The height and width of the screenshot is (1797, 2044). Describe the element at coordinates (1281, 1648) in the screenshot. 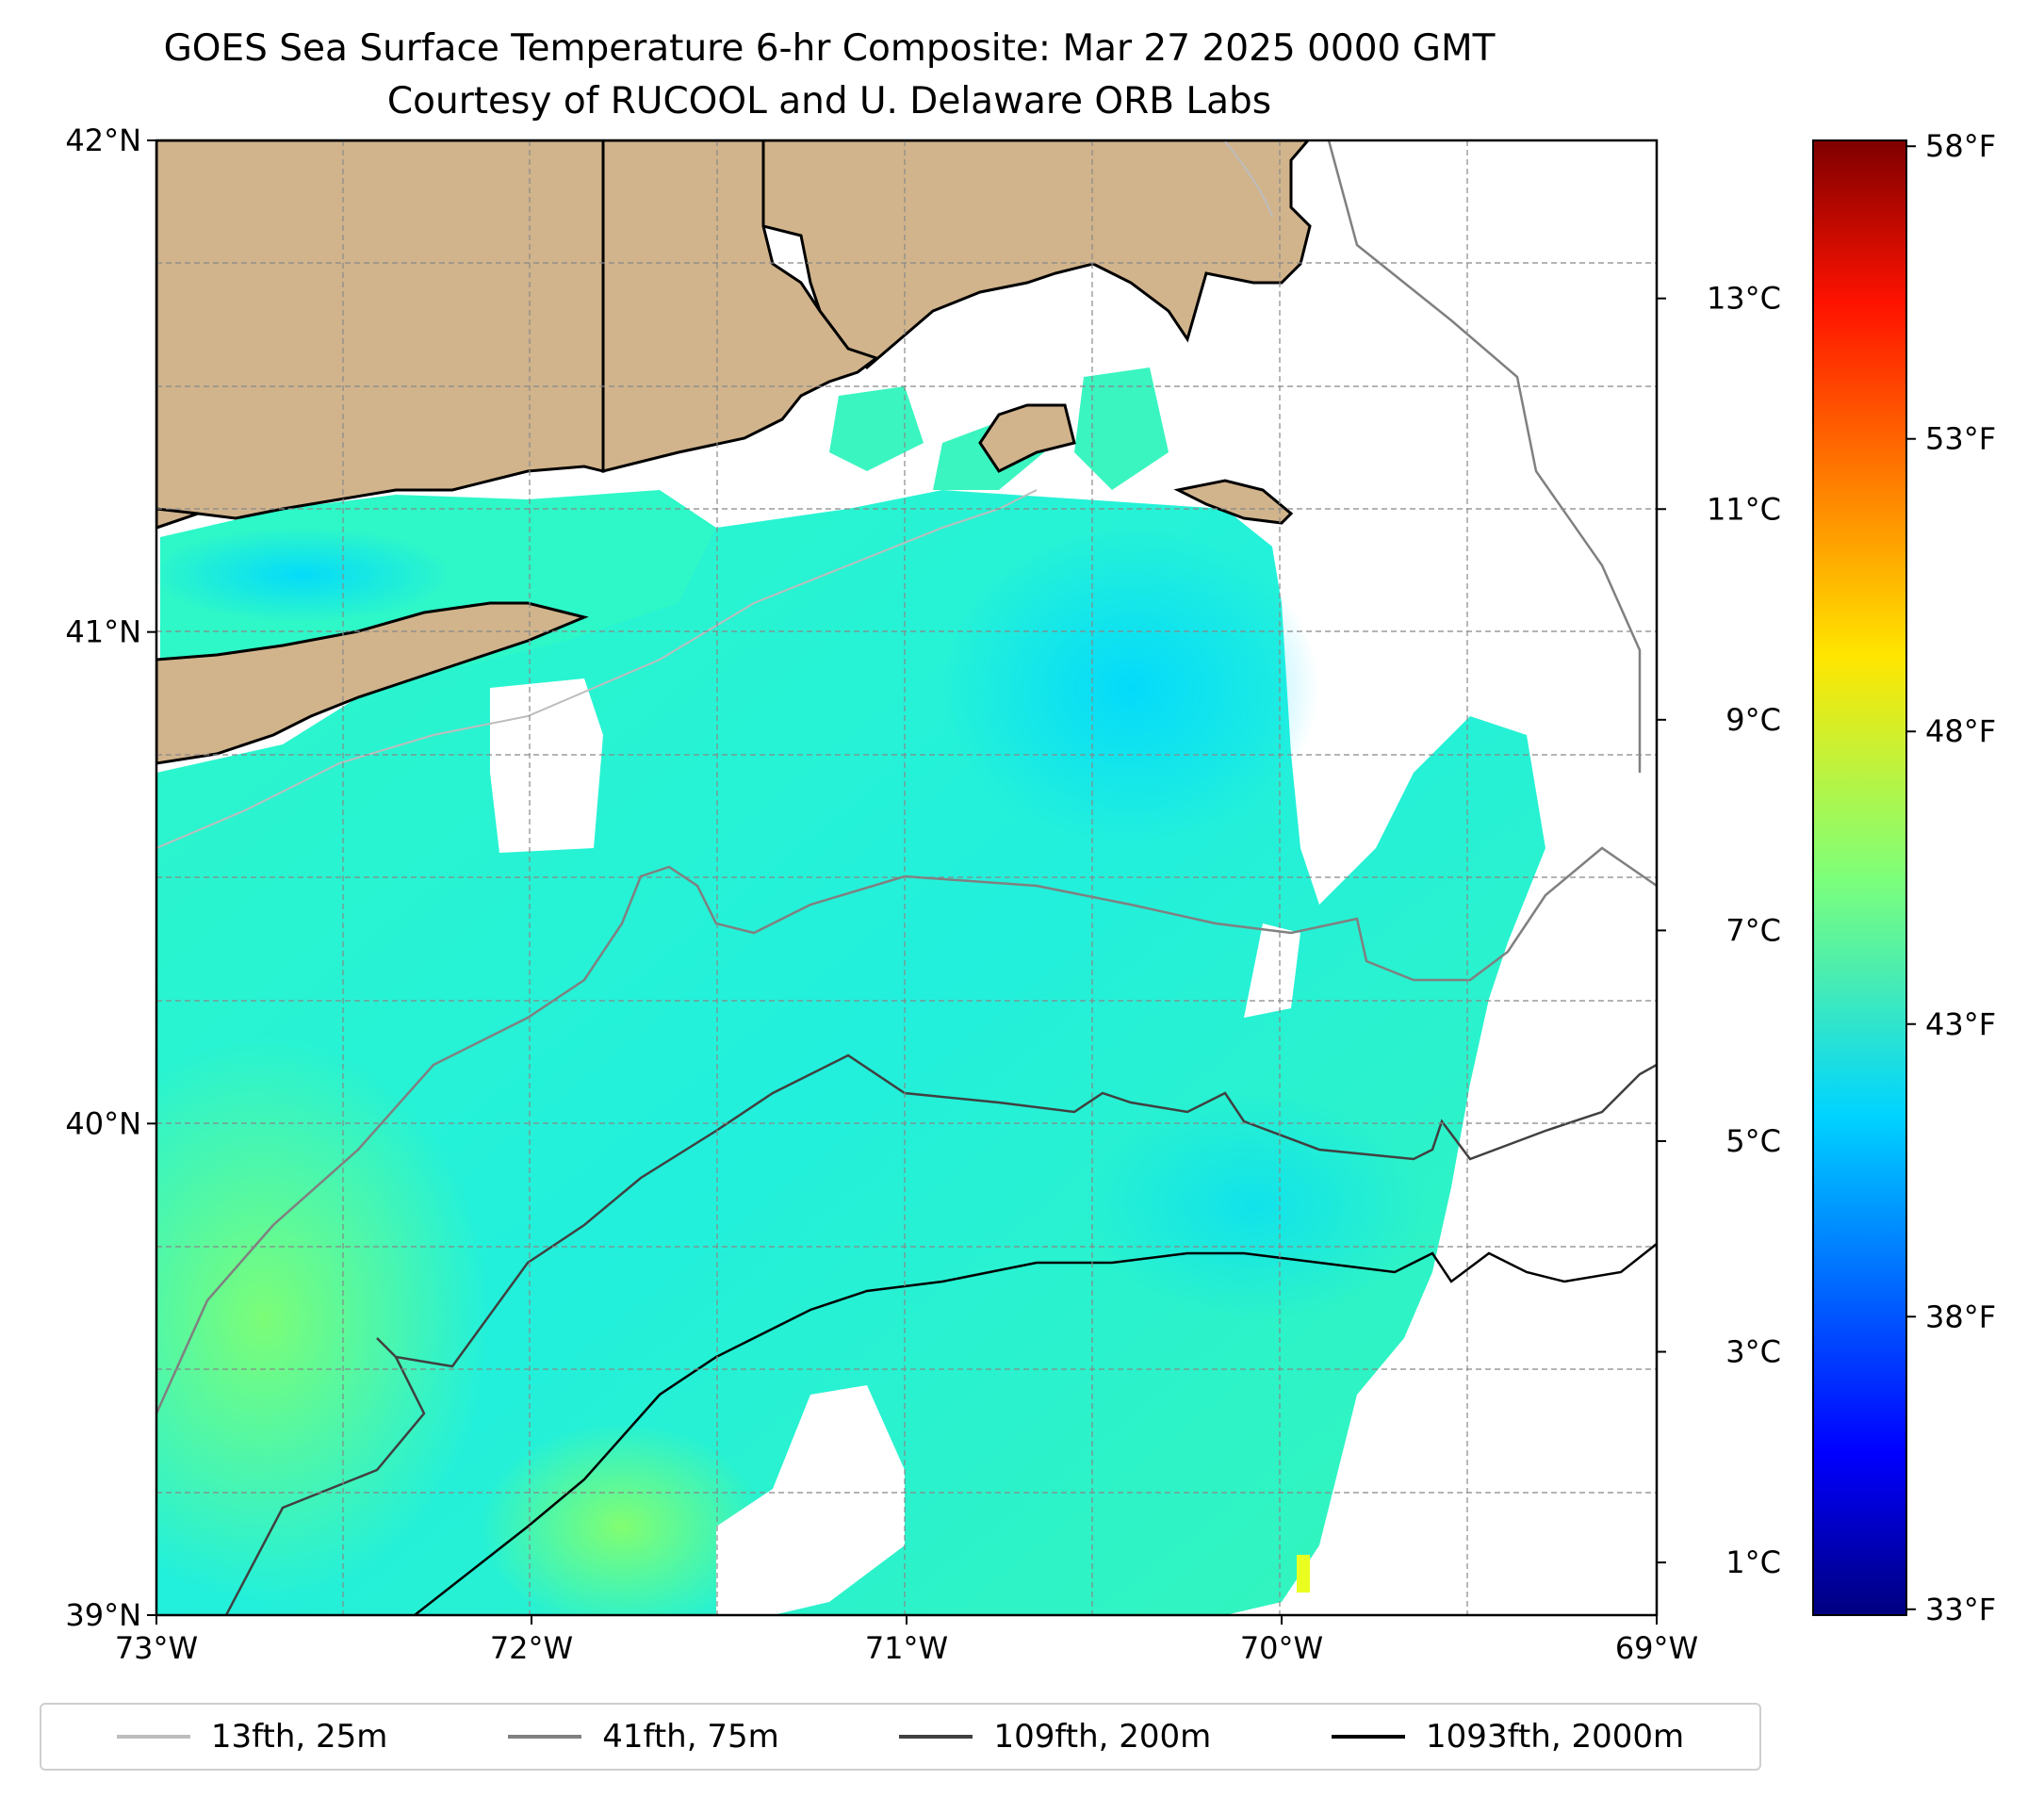

I see `lon-tick-label: 70°W` at that location.